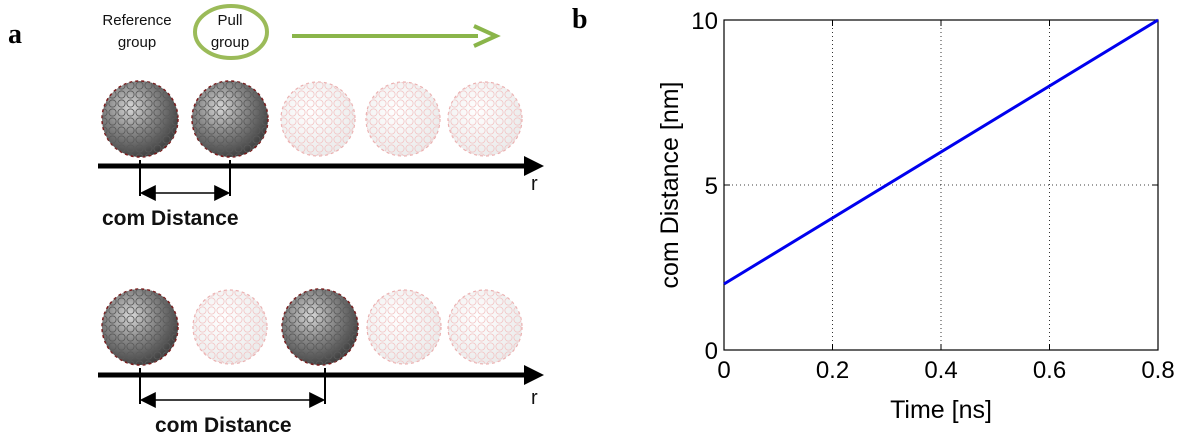 Image resolution: width=1187 pixels, height=440 pixels. I want to click on pull-group-label-line2: group, so click(230, 42).